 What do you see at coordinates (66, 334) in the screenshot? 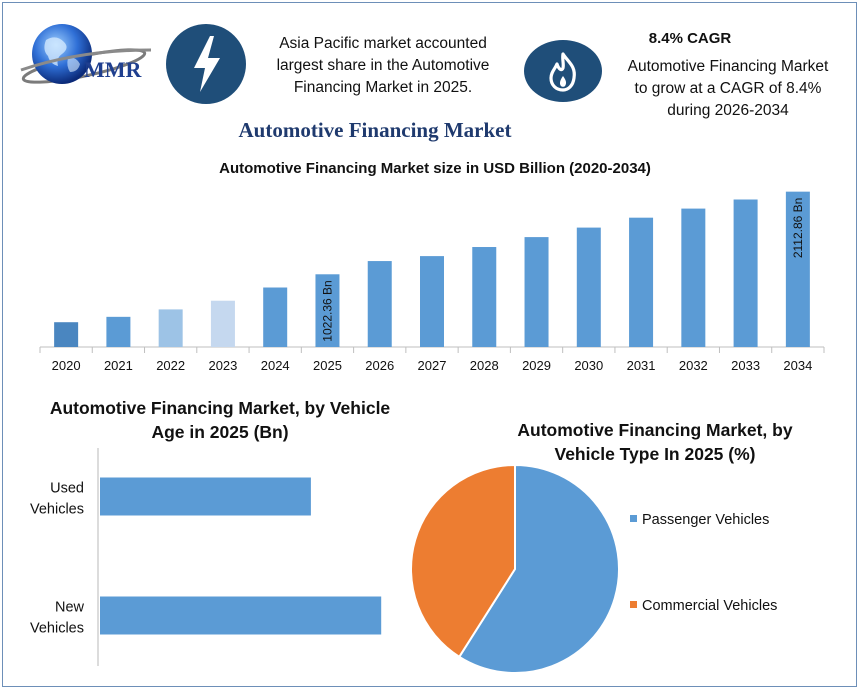
I see `bar-2020` at bounding box center [66, 334].